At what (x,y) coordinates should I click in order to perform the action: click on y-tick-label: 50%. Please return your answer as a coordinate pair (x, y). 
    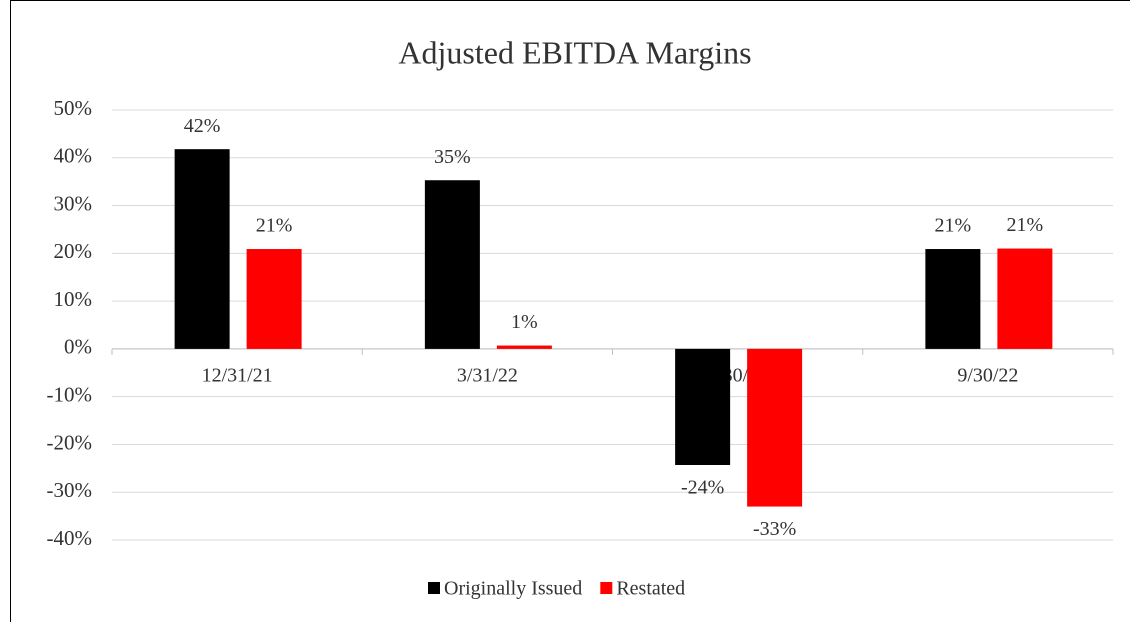
    Looking at the image, I should click on (73, 108).